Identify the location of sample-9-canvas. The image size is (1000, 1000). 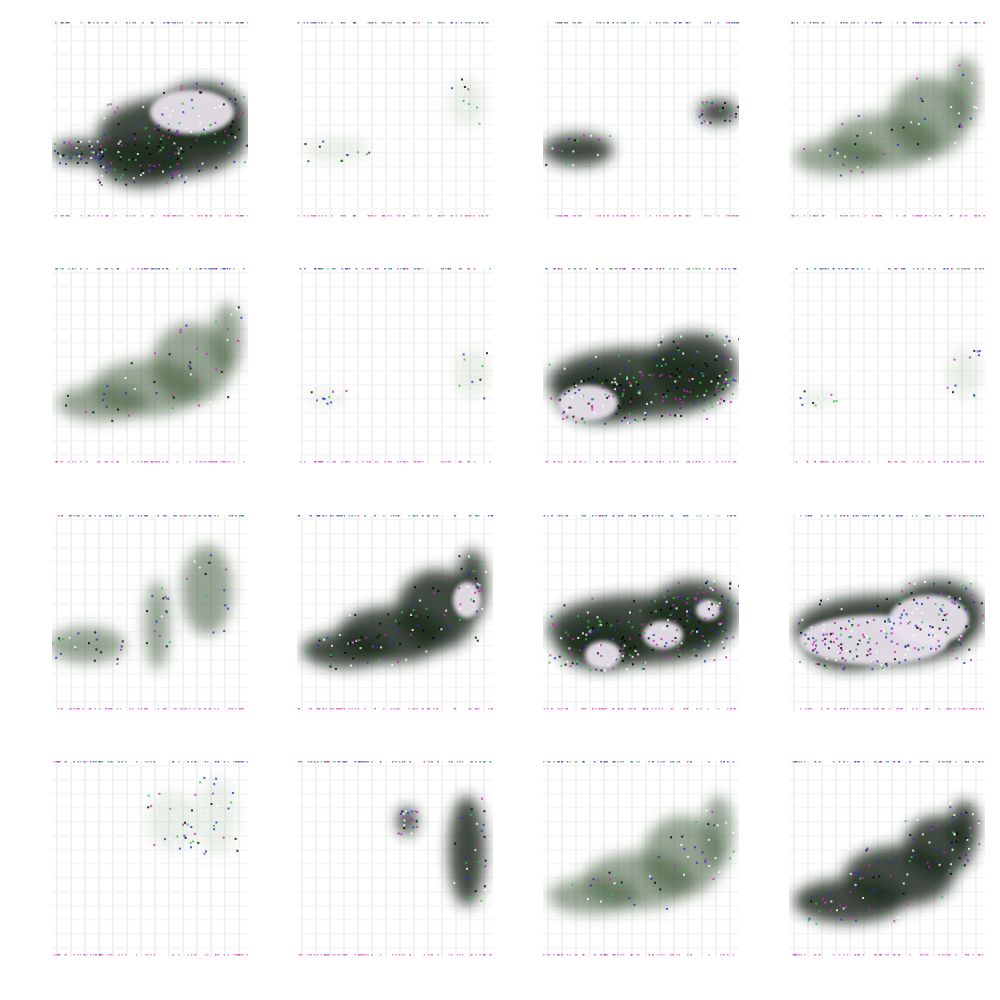
(150, 613).